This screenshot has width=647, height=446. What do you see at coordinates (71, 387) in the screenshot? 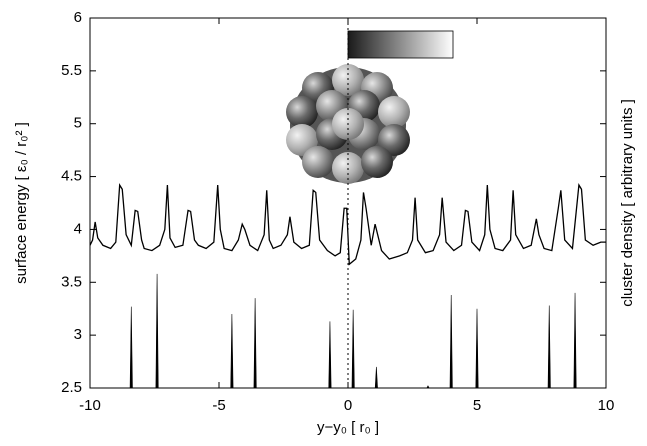
I see `y-tick-label: 2.5` at bounding box center [71, 387].